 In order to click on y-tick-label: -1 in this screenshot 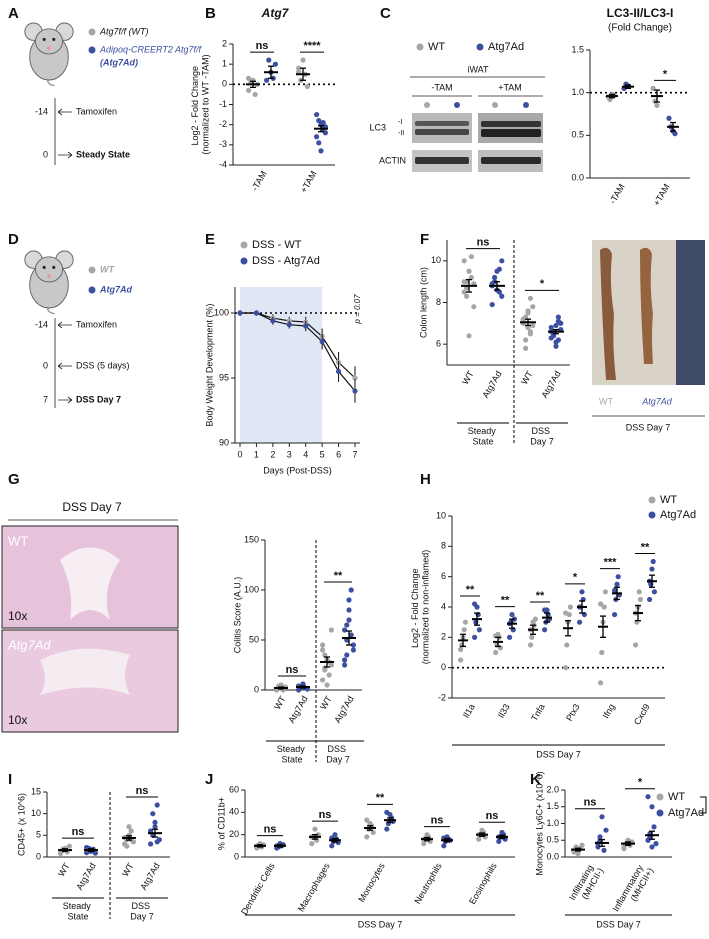, I will do `click(223, 104)`.